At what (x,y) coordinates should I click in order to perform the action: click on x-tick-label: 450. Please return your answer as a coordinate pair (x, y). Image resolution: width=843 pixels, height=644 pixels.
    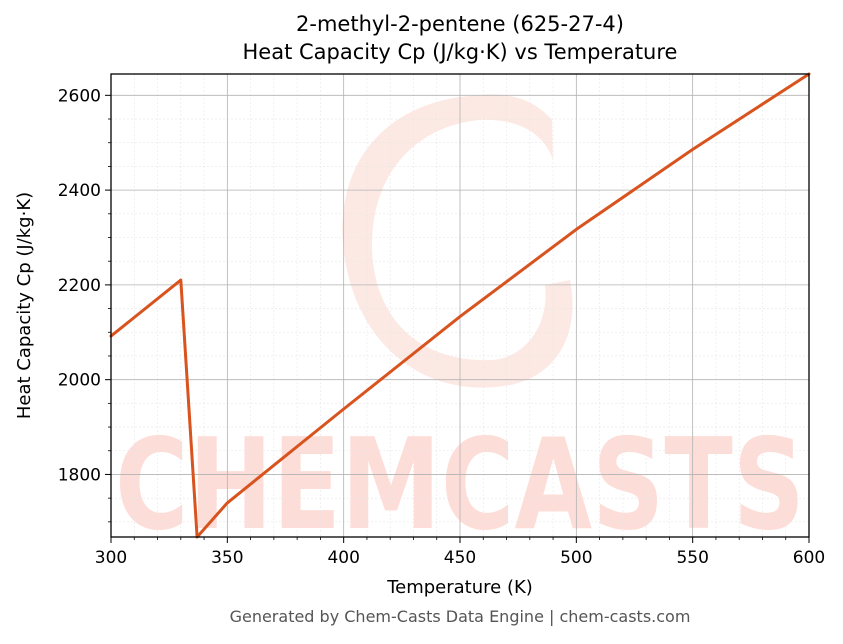
    Looking at the image, I should click on (460, 558).